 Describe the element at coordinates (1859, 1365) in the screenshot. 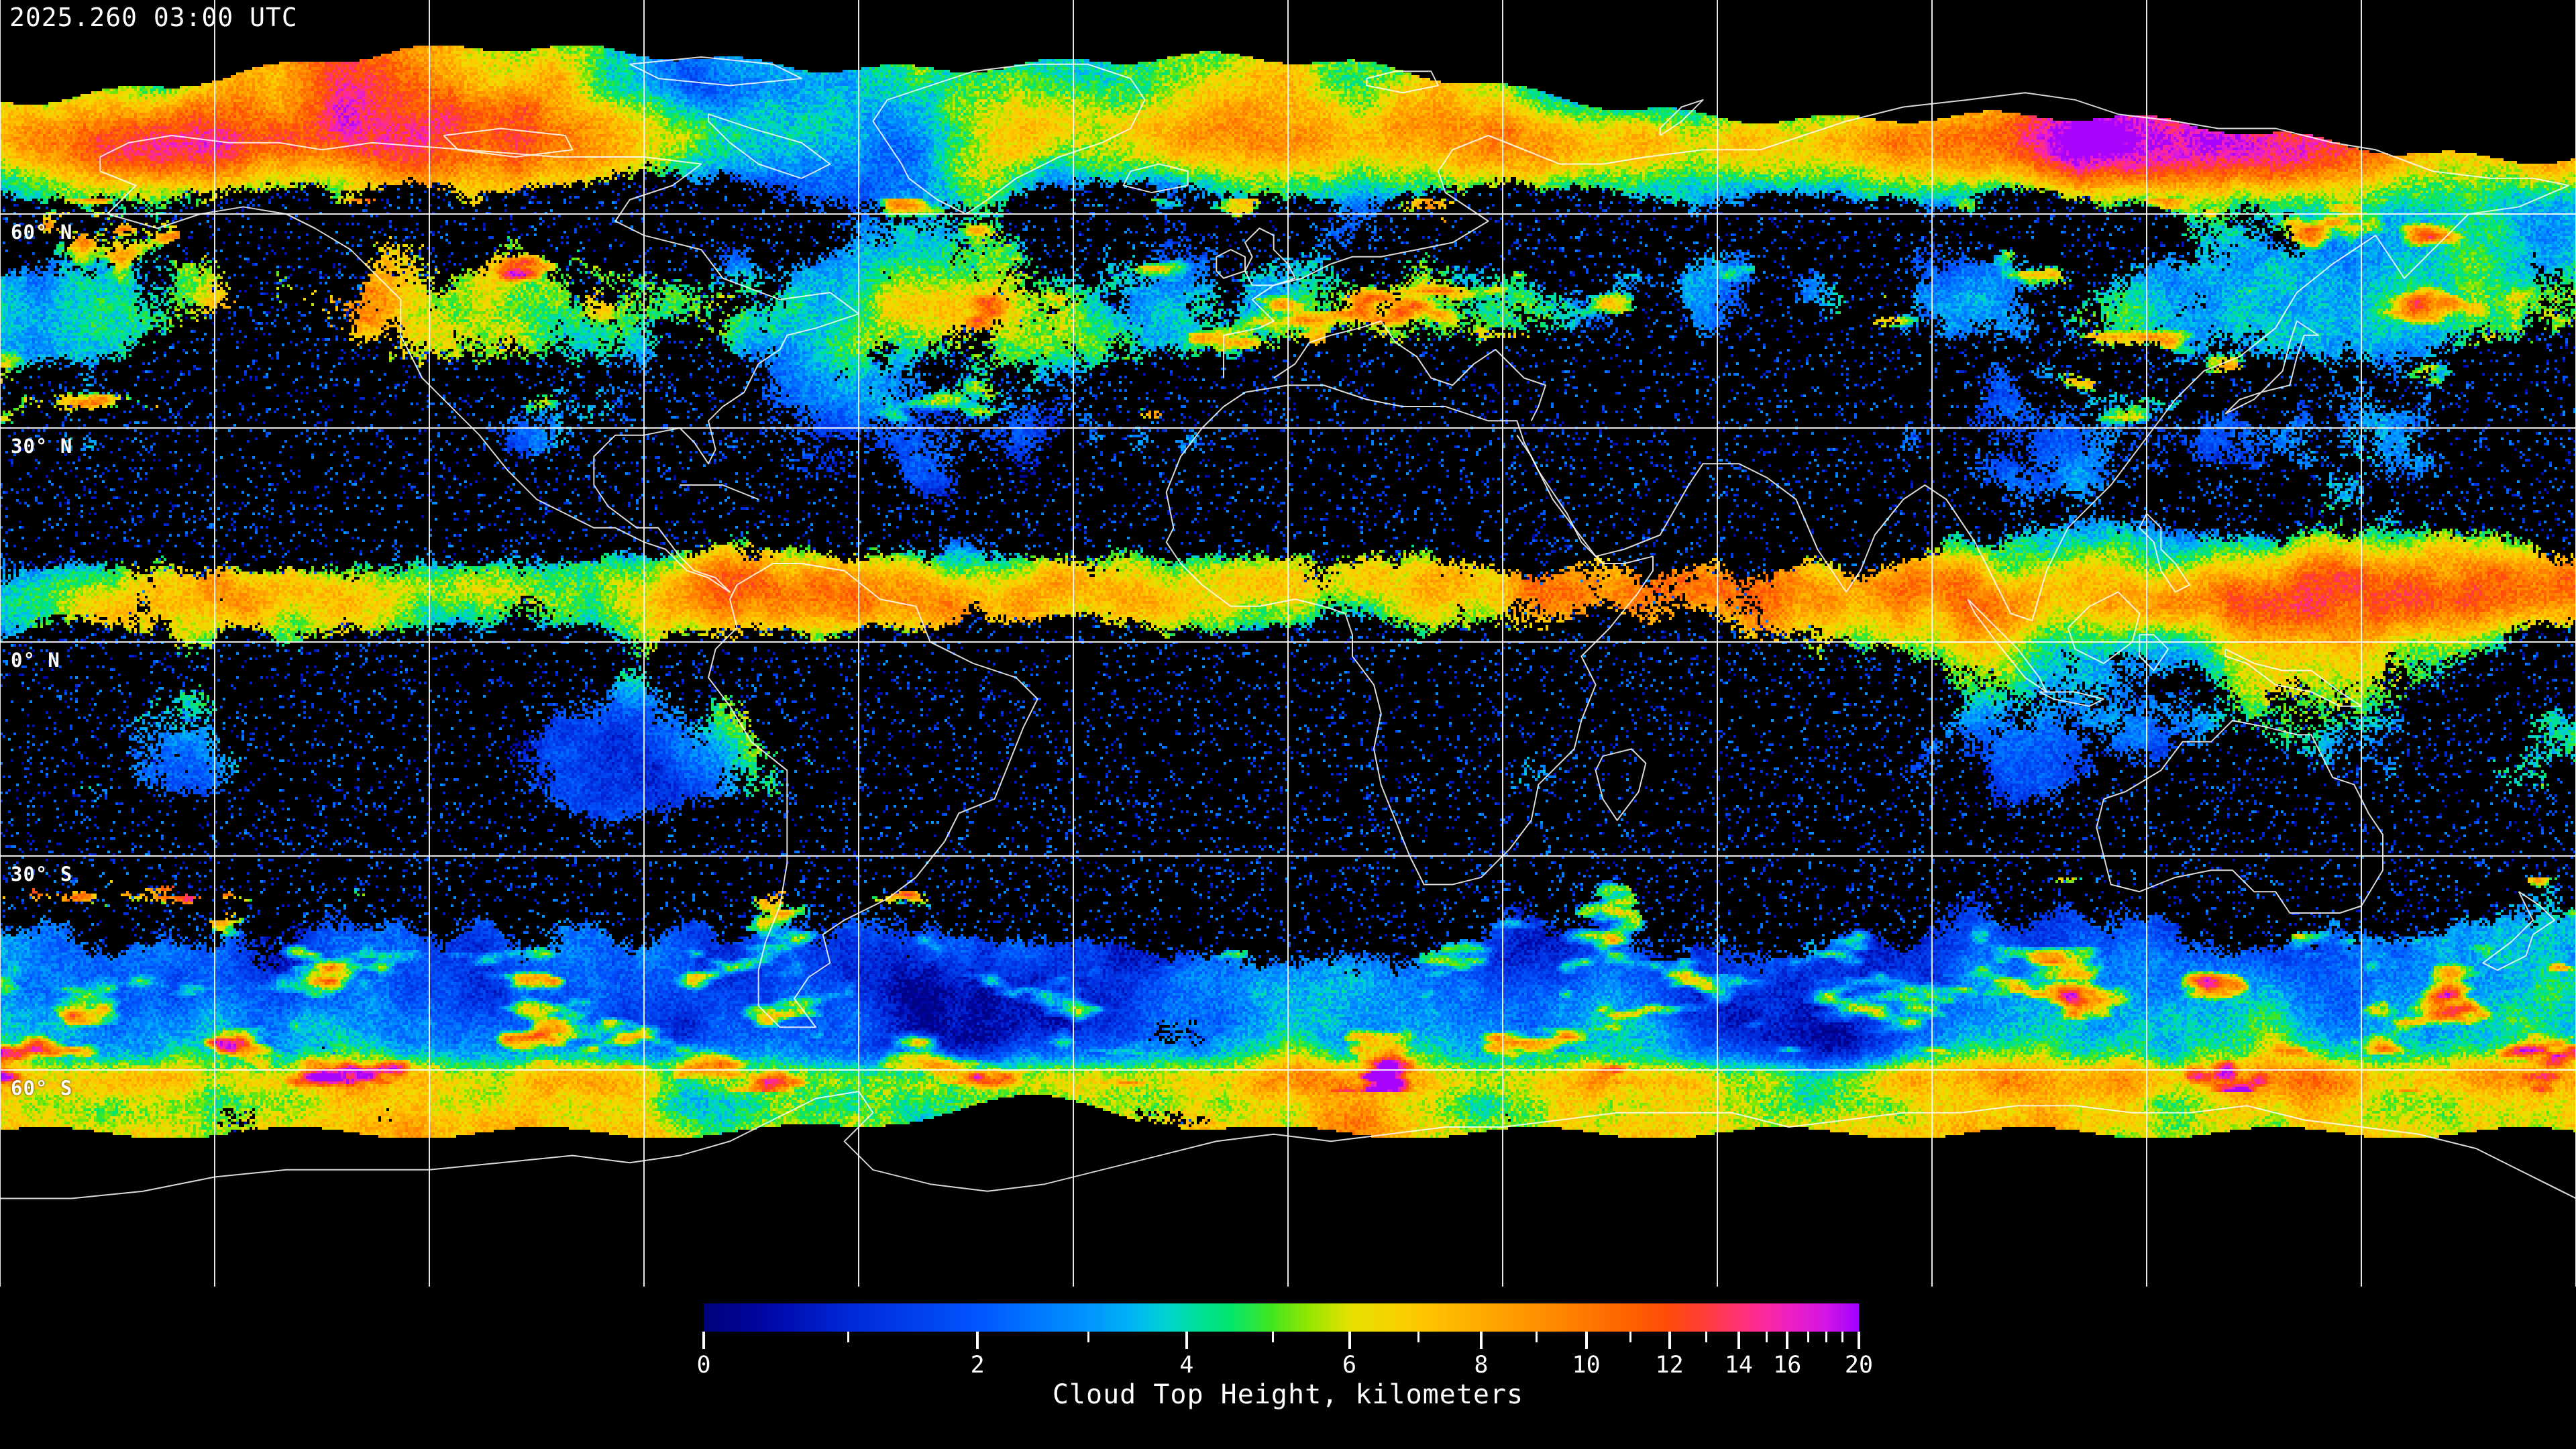

I see `colorbar-tick-label: 20` at that location.